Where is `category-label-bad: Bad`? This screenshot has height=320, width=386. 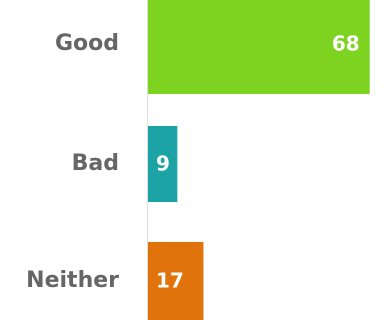 category-label-bad: Bad is located at coordinates (95, 163).